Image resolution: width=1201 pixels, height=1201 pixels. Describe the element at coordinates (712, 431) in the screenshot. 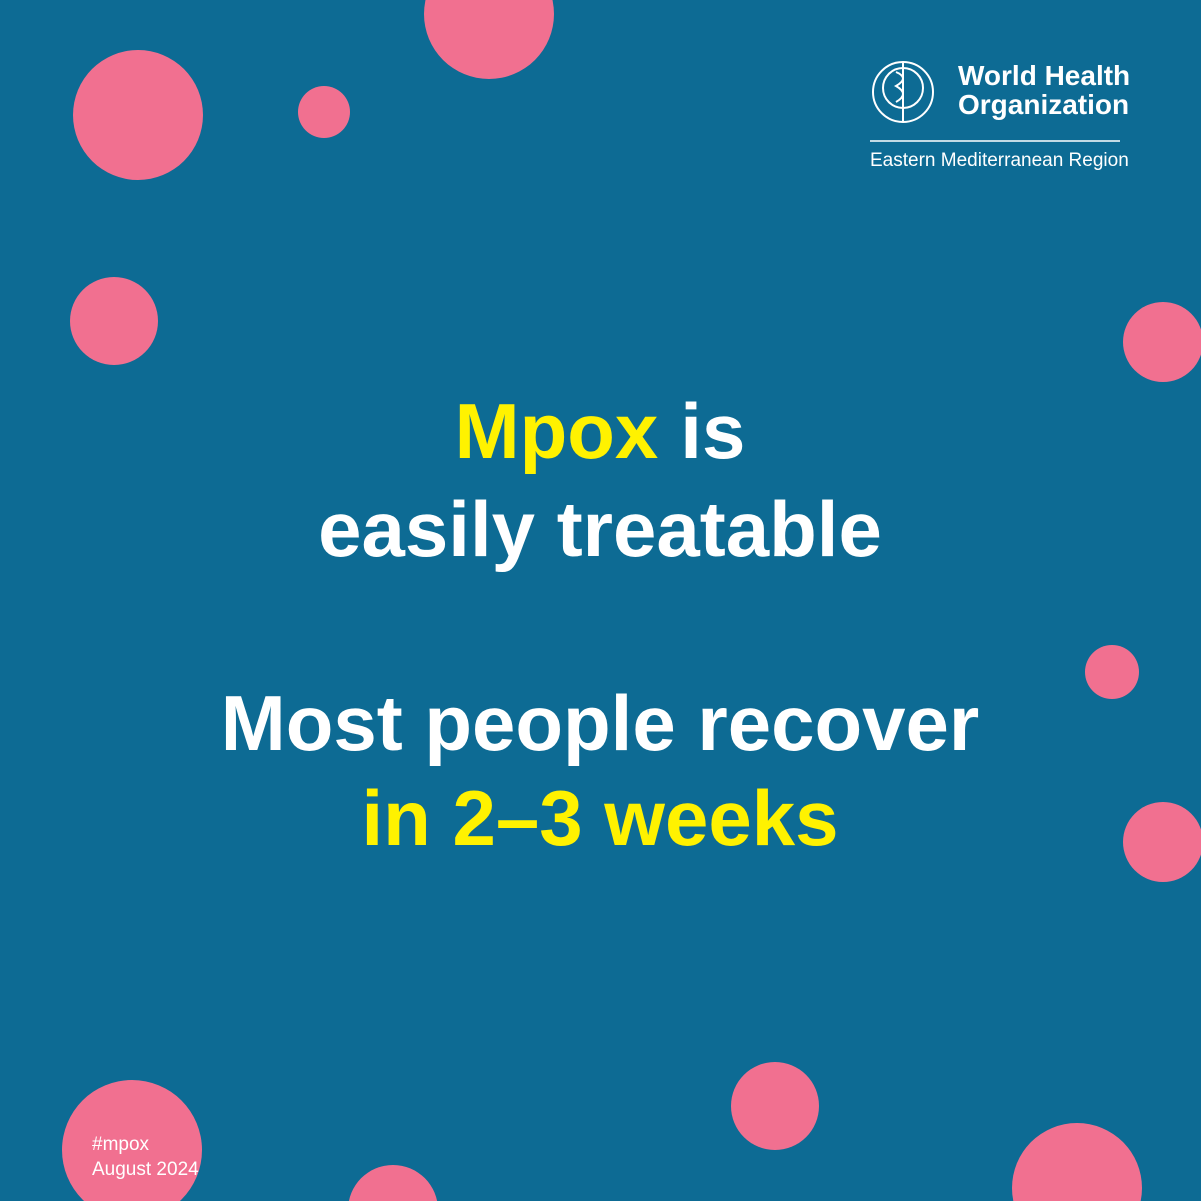

I see `headline-rest: is` at that location.